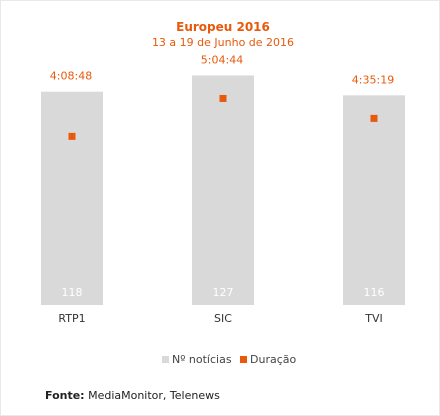  I want to click on legend-swatch-duration, so click(243, 359).